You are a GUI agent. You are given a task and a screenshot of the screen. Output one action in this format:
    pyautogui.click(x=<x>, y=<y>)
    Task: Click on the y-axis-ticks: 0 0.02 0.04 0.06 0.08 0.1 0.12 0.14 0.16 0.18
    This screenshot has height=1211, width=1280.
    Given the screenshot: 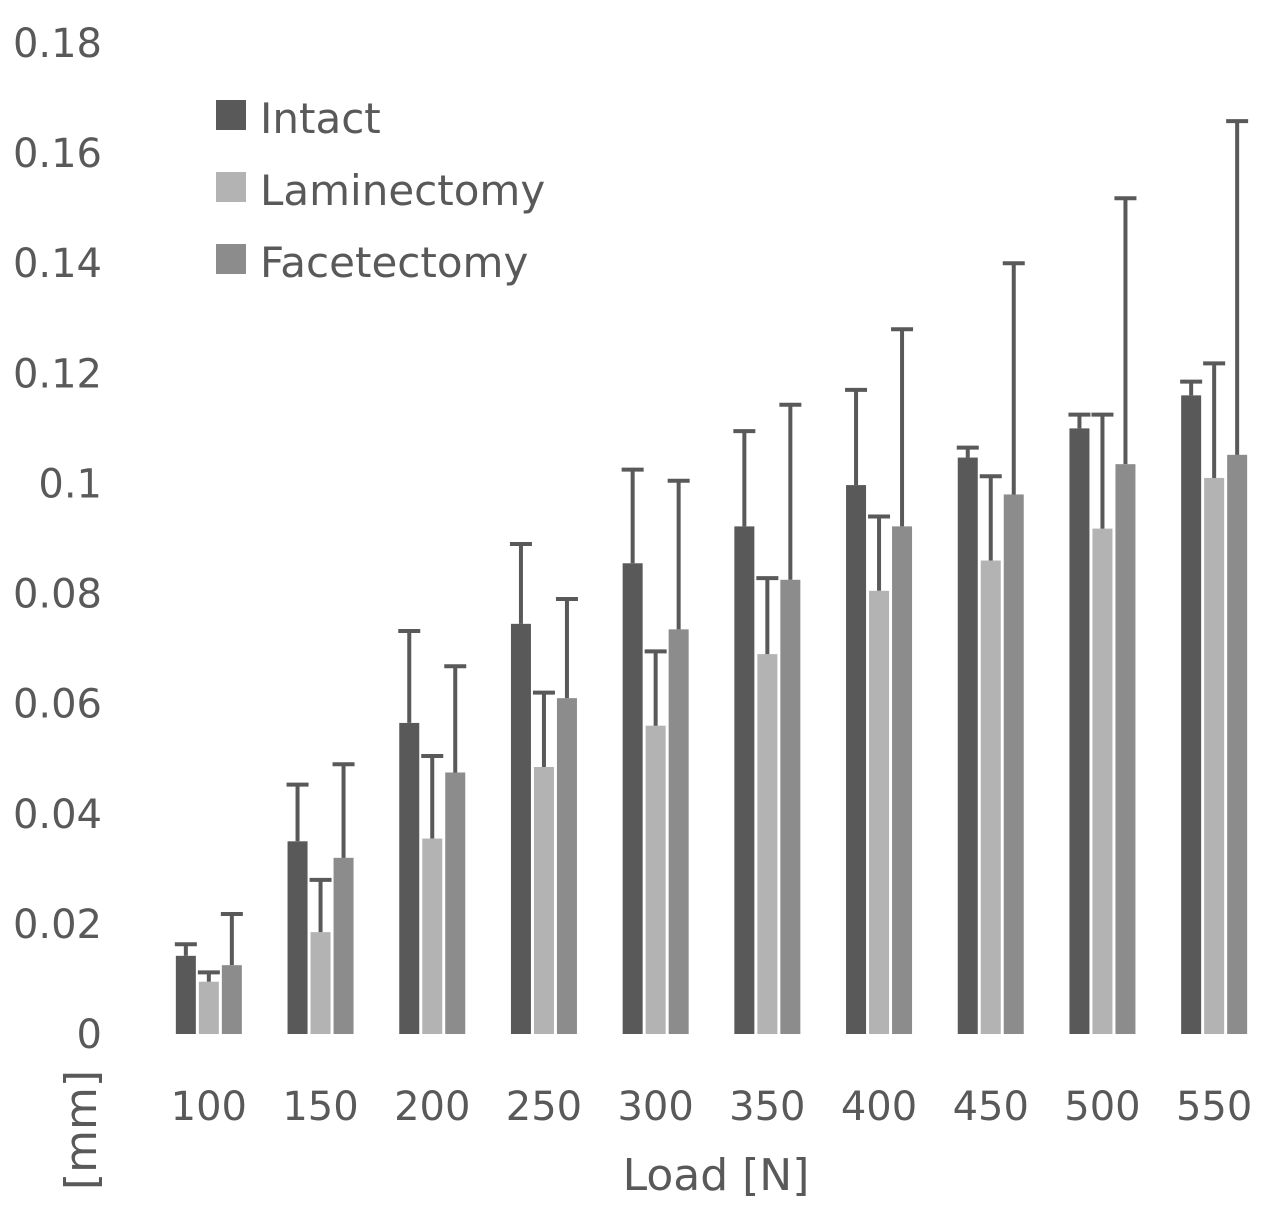 What is the action you would take?
    pyautogui.click(x=57, y=539)
    